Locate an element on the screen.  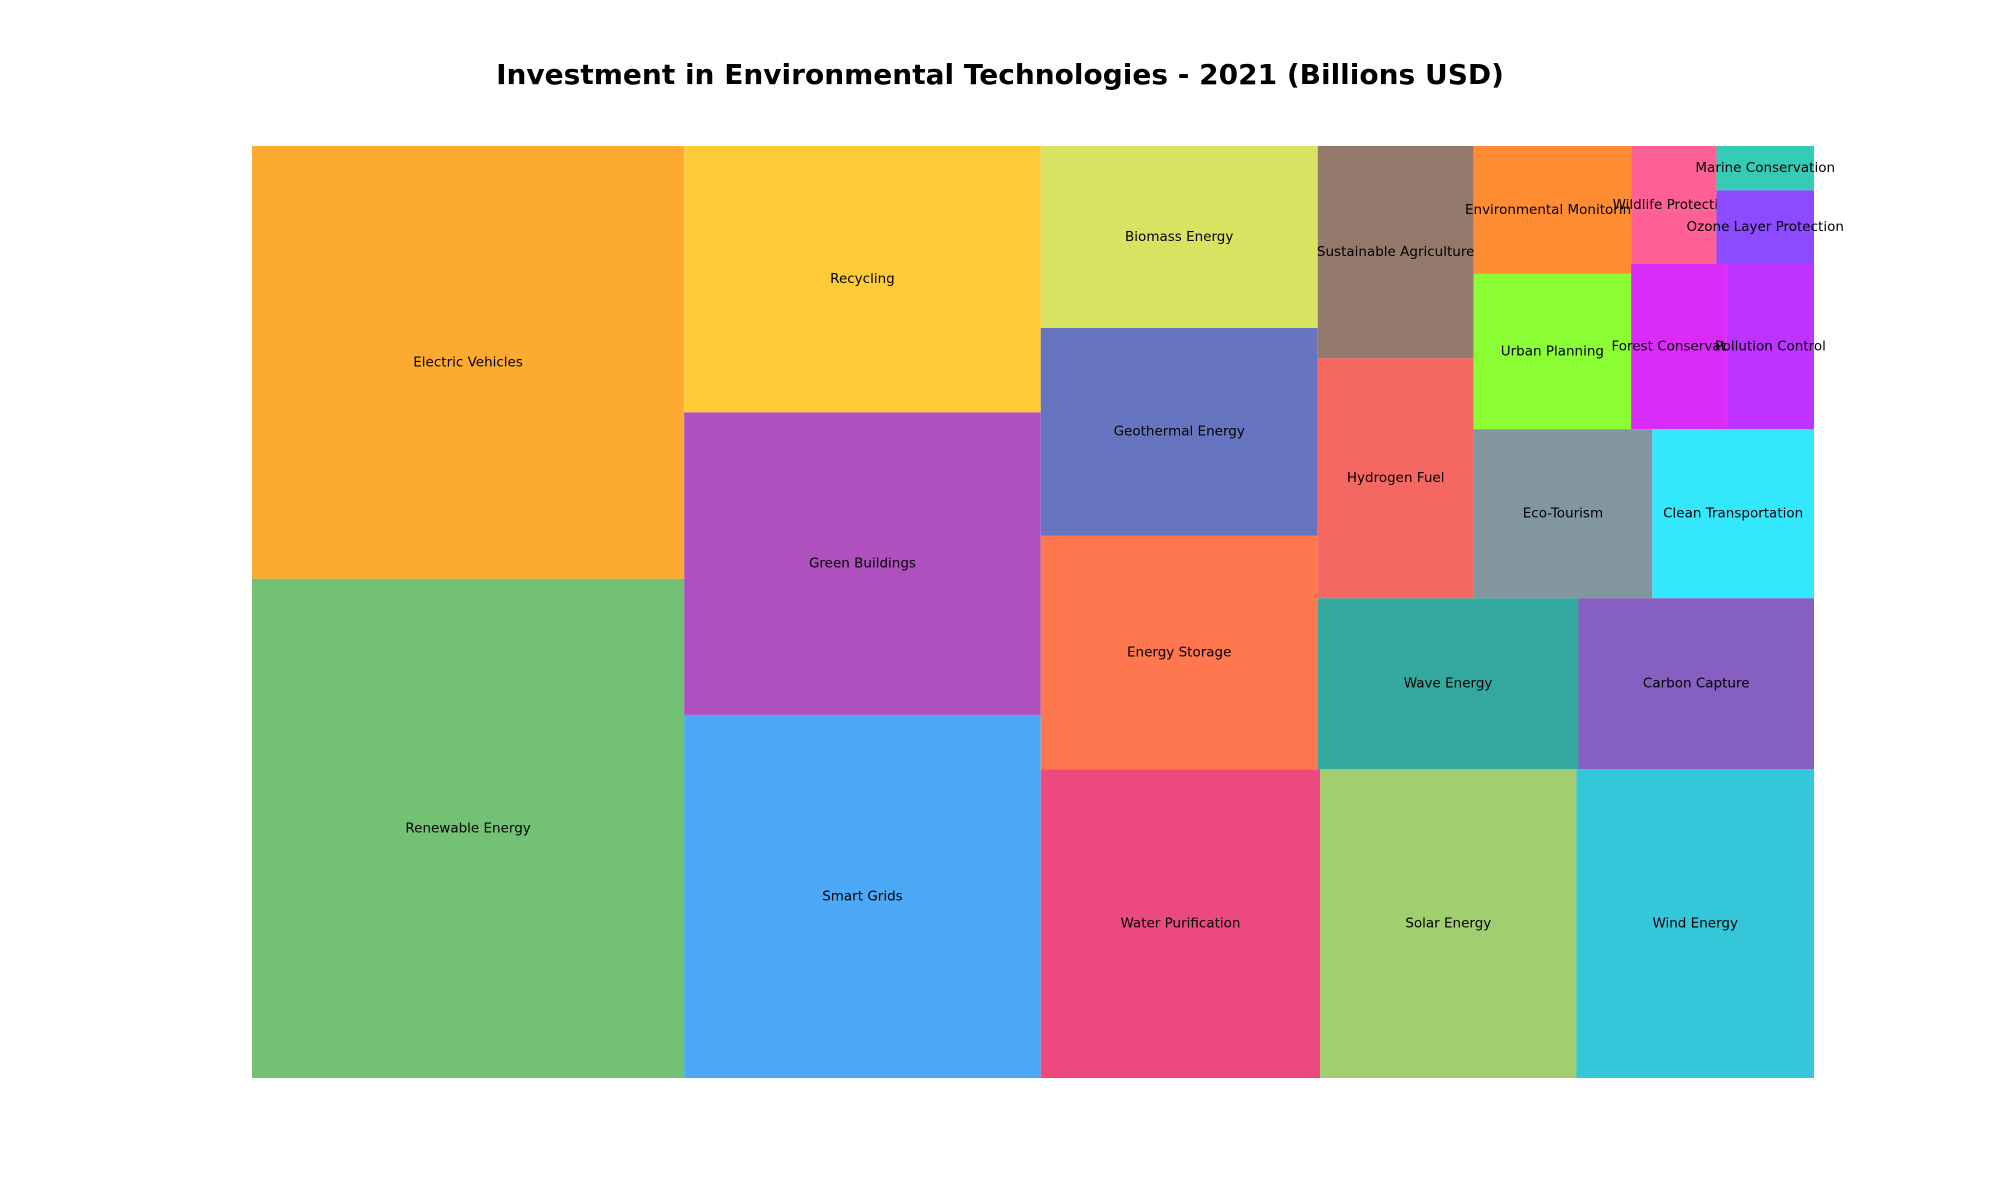
treemap-label-eco-tourism: Eco-Tourism is located at coordinates (1563, 514).